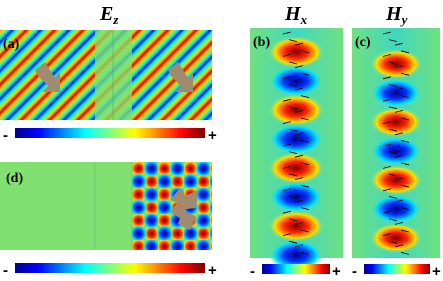 The height and width of the screenshot is (281, 443). Describe the element at coordinates (106, 206) in the screenshot. I see `panel-d: (d)` at that location.